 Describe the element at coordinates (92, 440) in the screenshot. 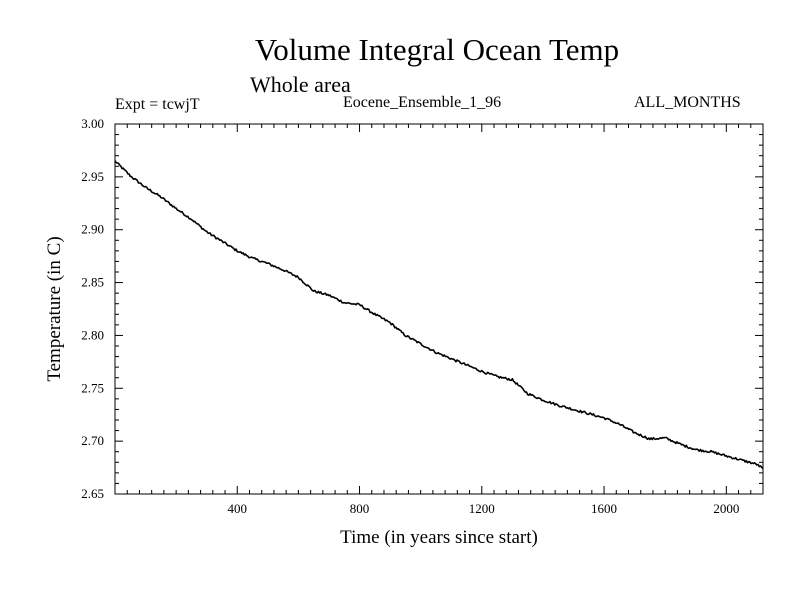

I see `y-tick-label: 2.70` at that location.